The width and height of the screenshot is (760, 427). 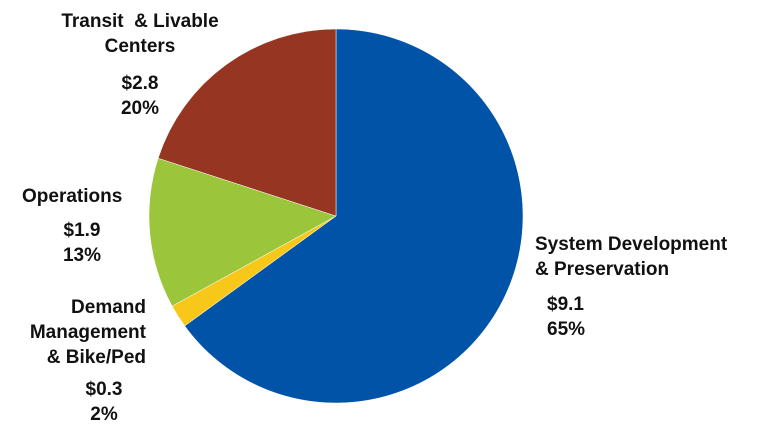 I want to click on label-demand-management-name-2: Management, so click(x=87, y=332).